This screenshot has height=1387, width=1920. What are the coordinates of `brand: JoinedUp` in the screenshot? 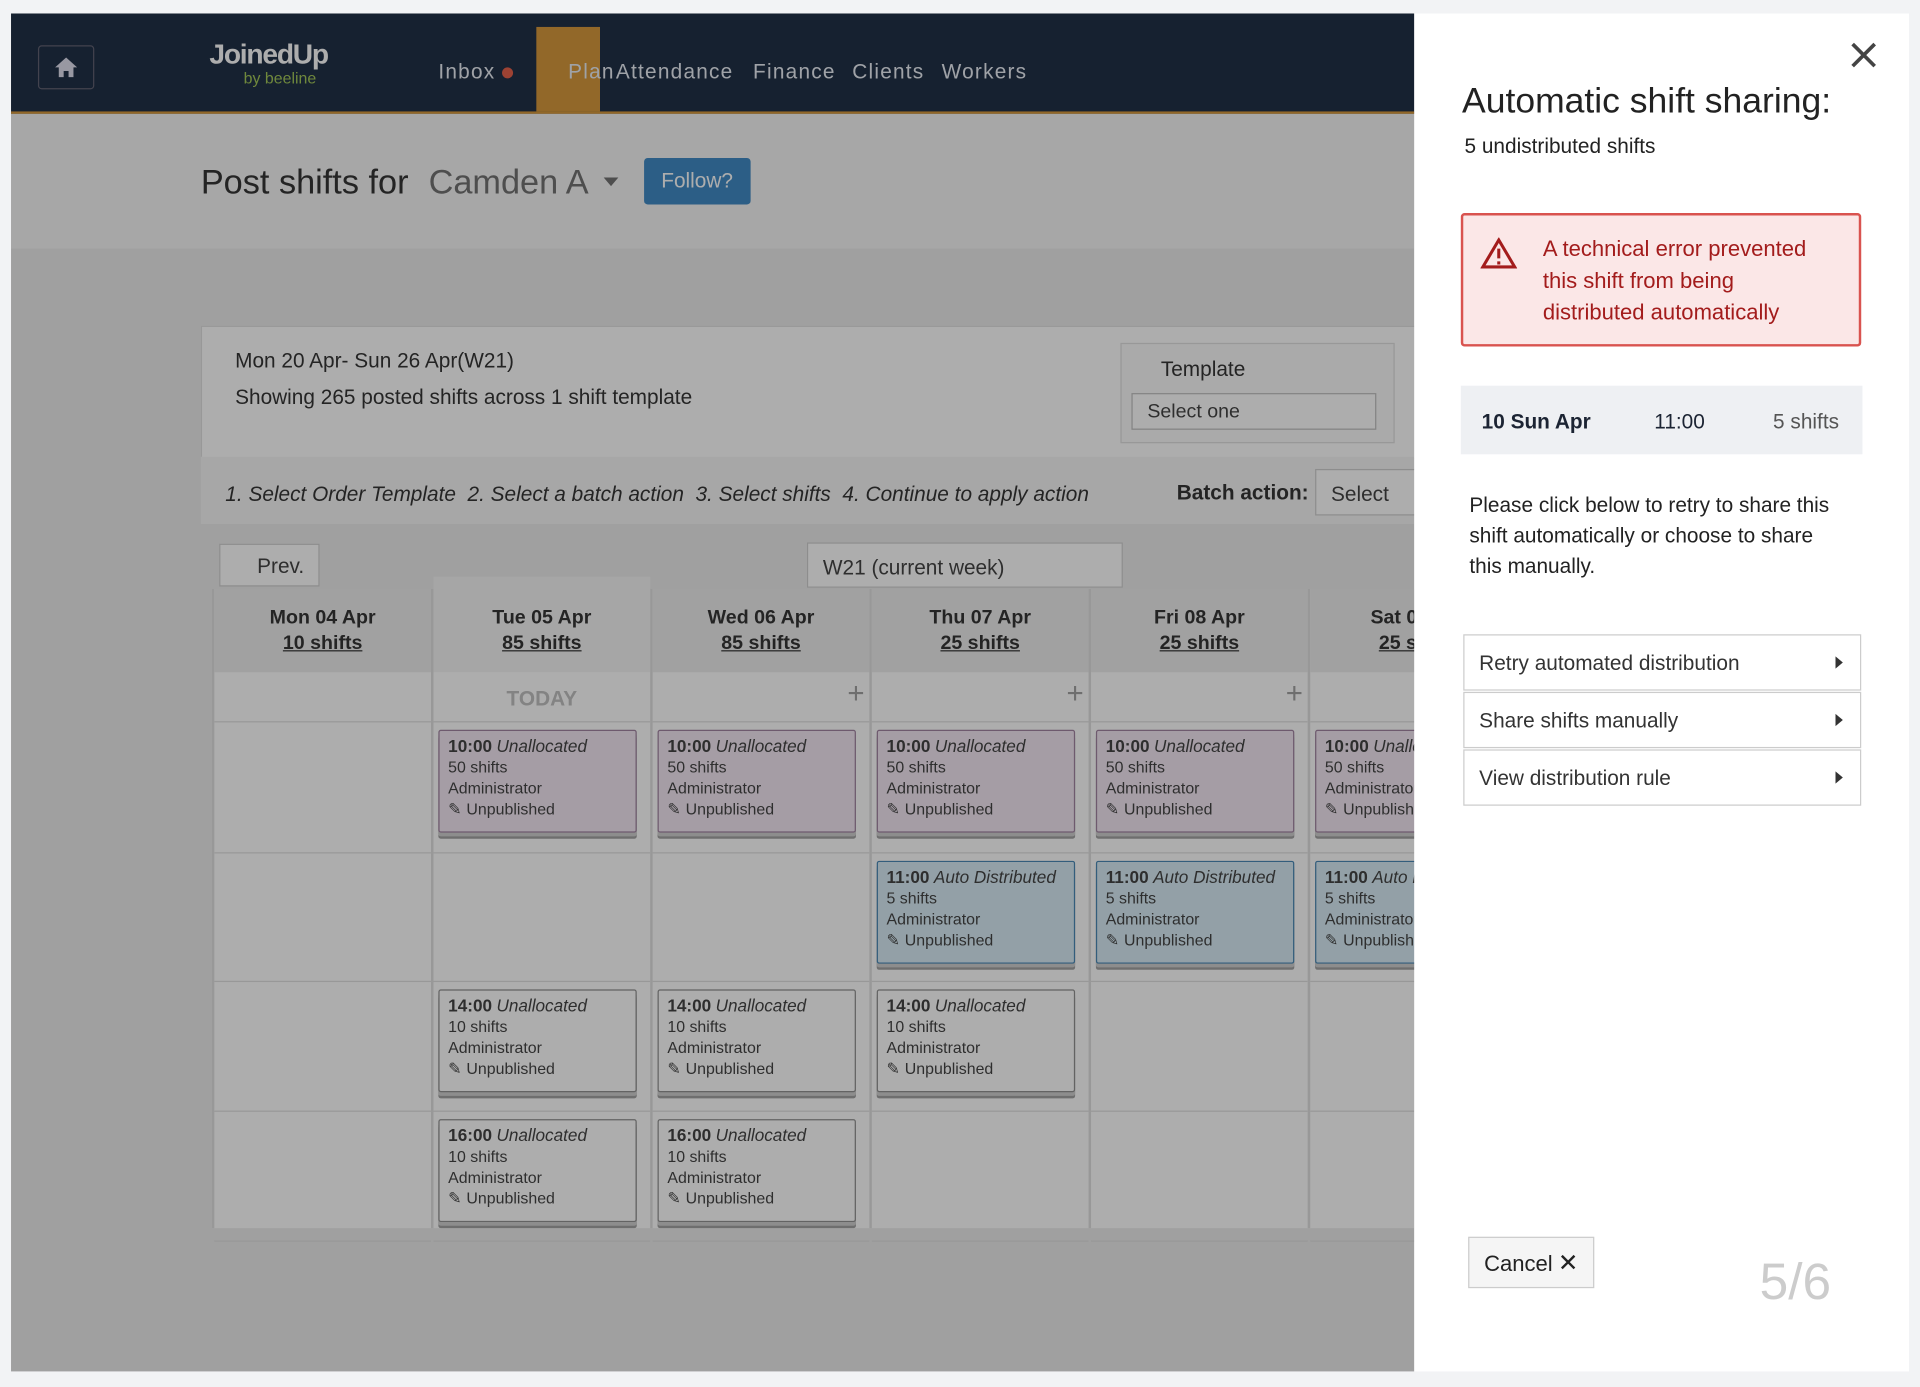 It's located at (269, 53).